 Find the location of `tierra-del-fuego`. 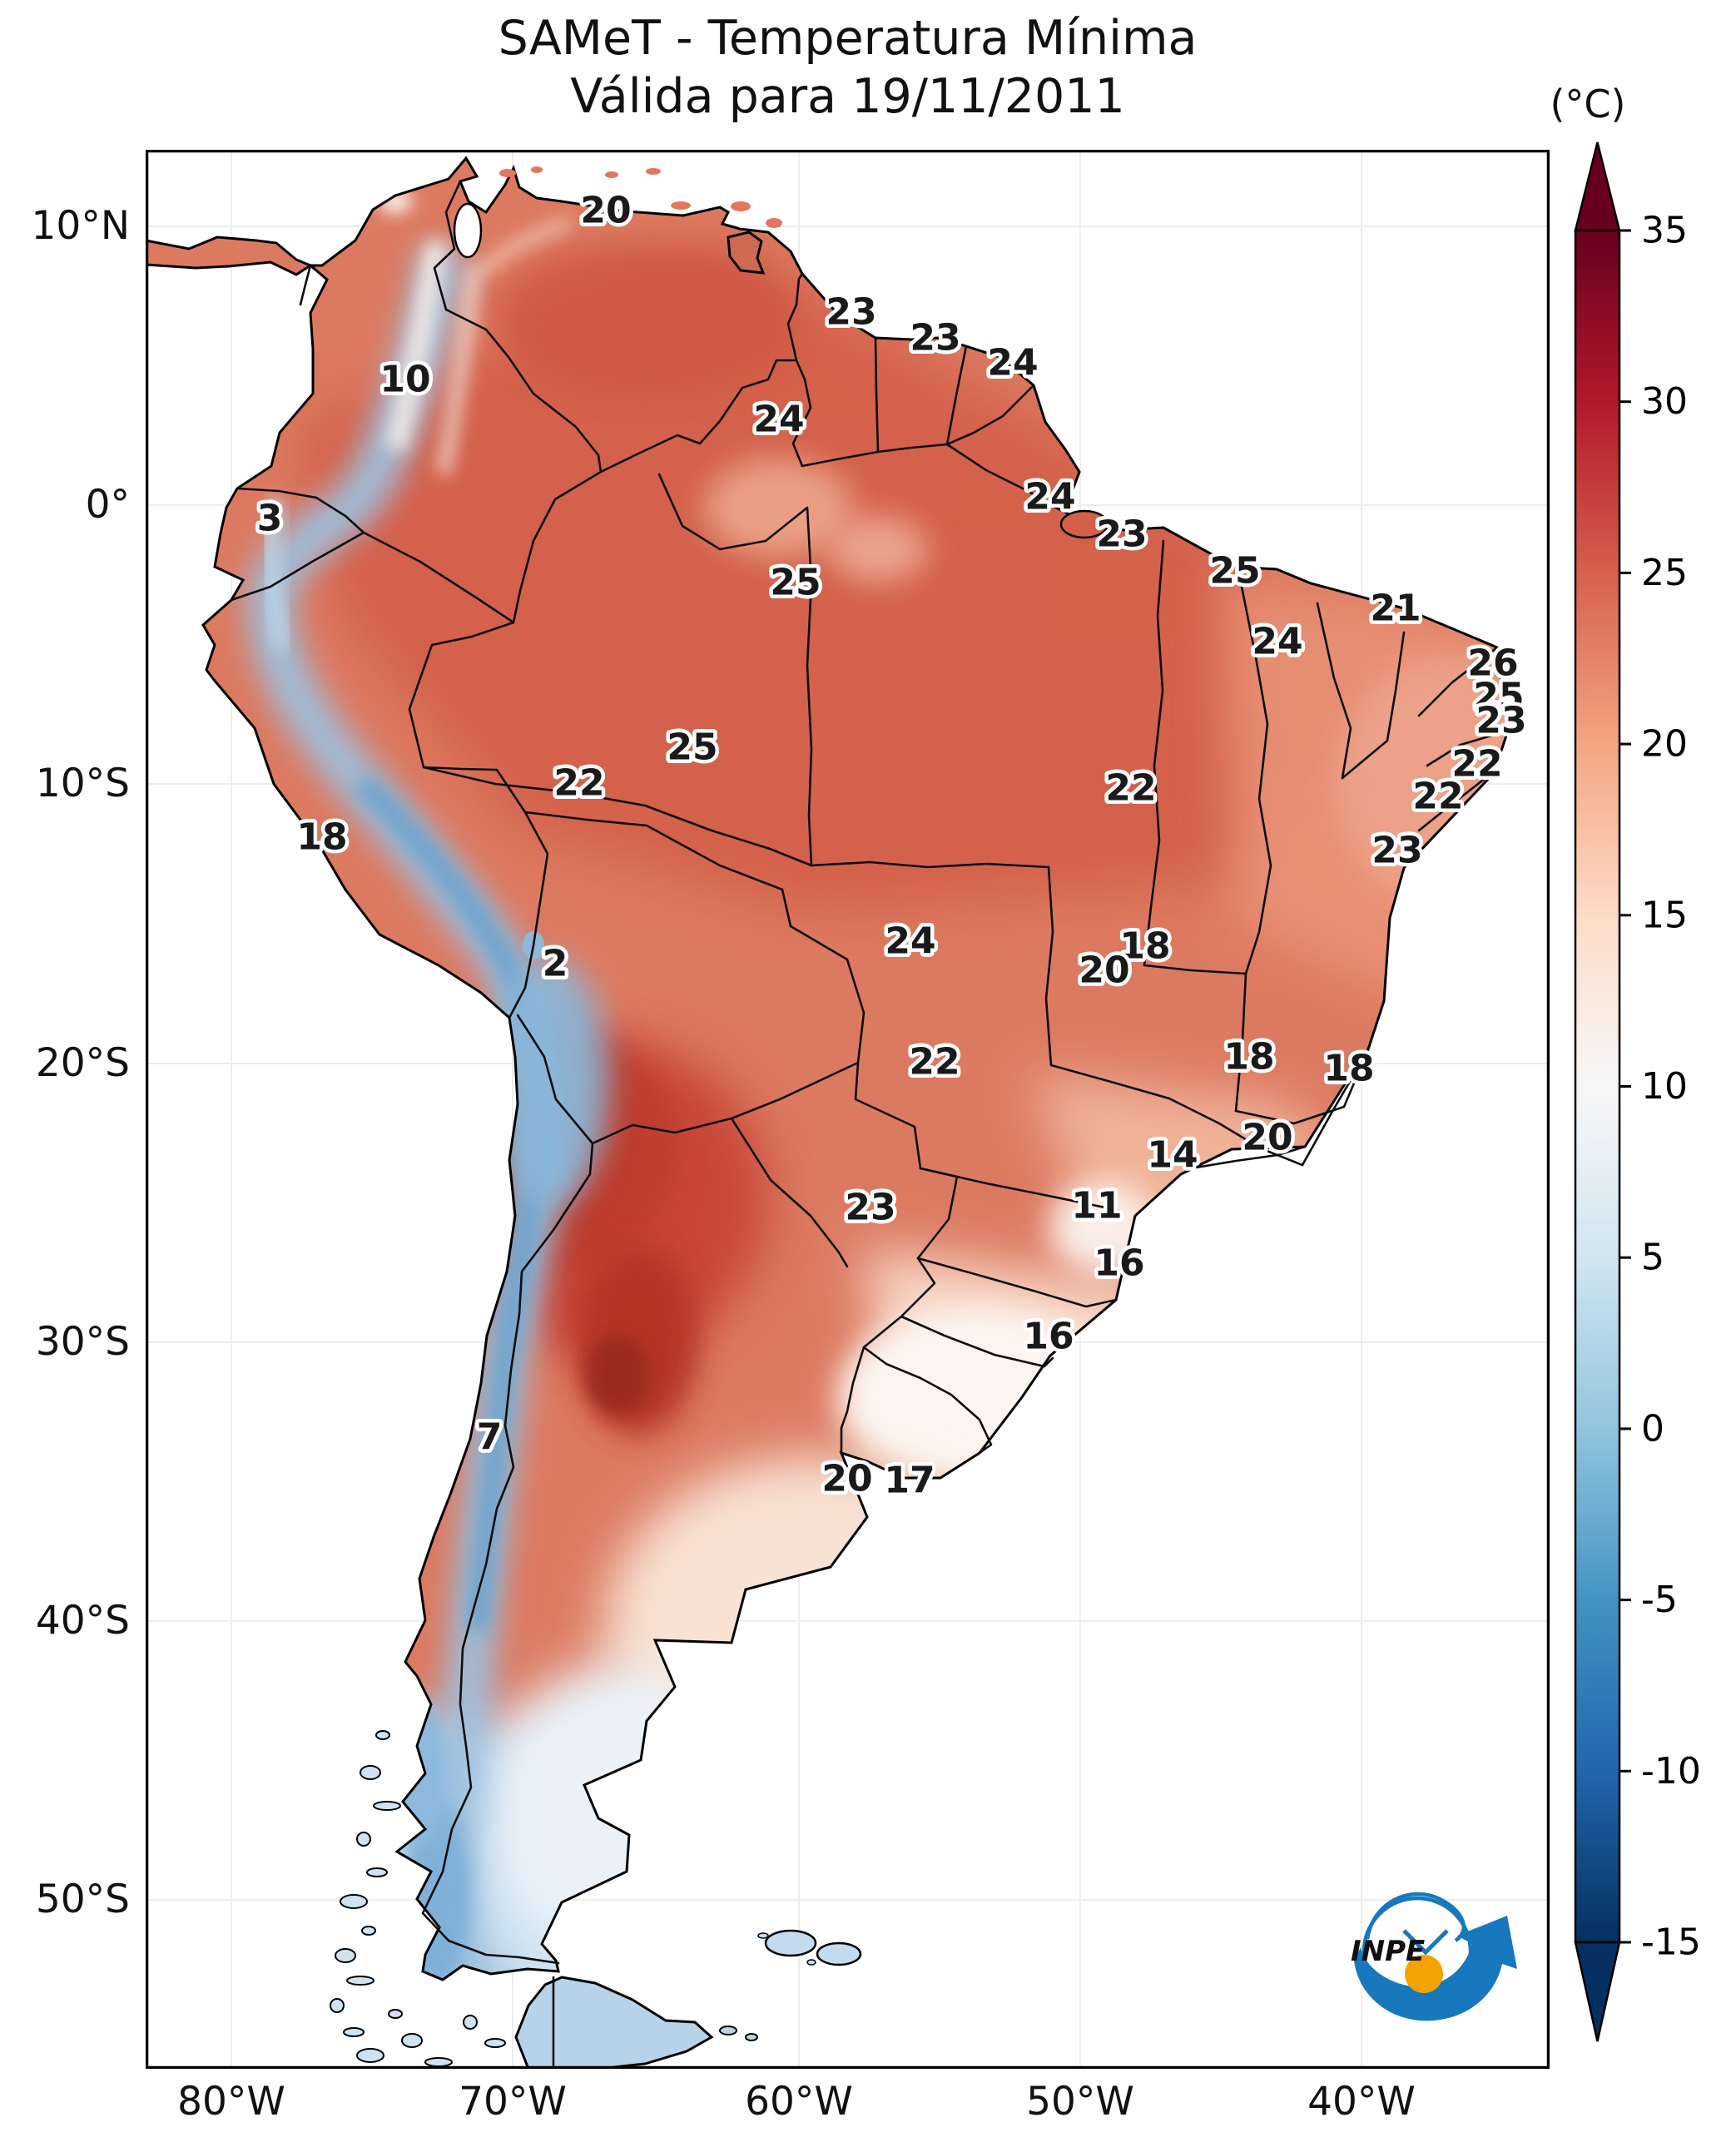

tierra-del-fuego is located at coordinates (636, 2022).